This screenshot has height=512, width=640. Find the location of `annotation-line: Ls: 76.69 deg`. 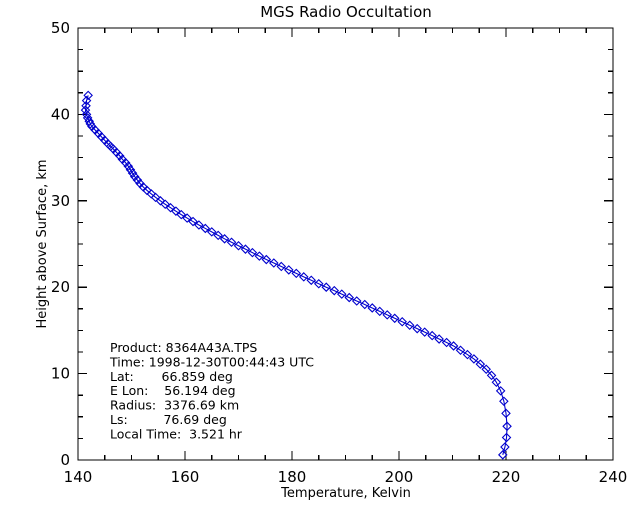

annotation-line: Ls: 76.69 deg is located at coordinates (168, 419).